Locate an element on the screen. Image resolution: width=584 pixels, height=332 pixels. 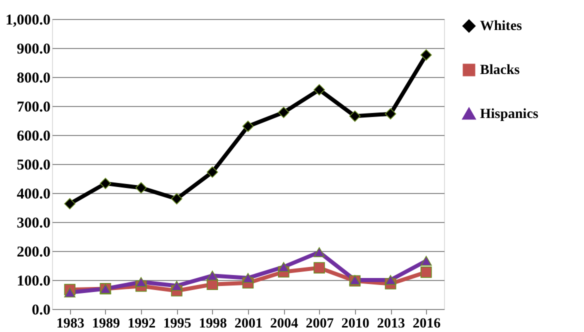
y-tick-label: 200.0 is located at coordinates (33, 252).